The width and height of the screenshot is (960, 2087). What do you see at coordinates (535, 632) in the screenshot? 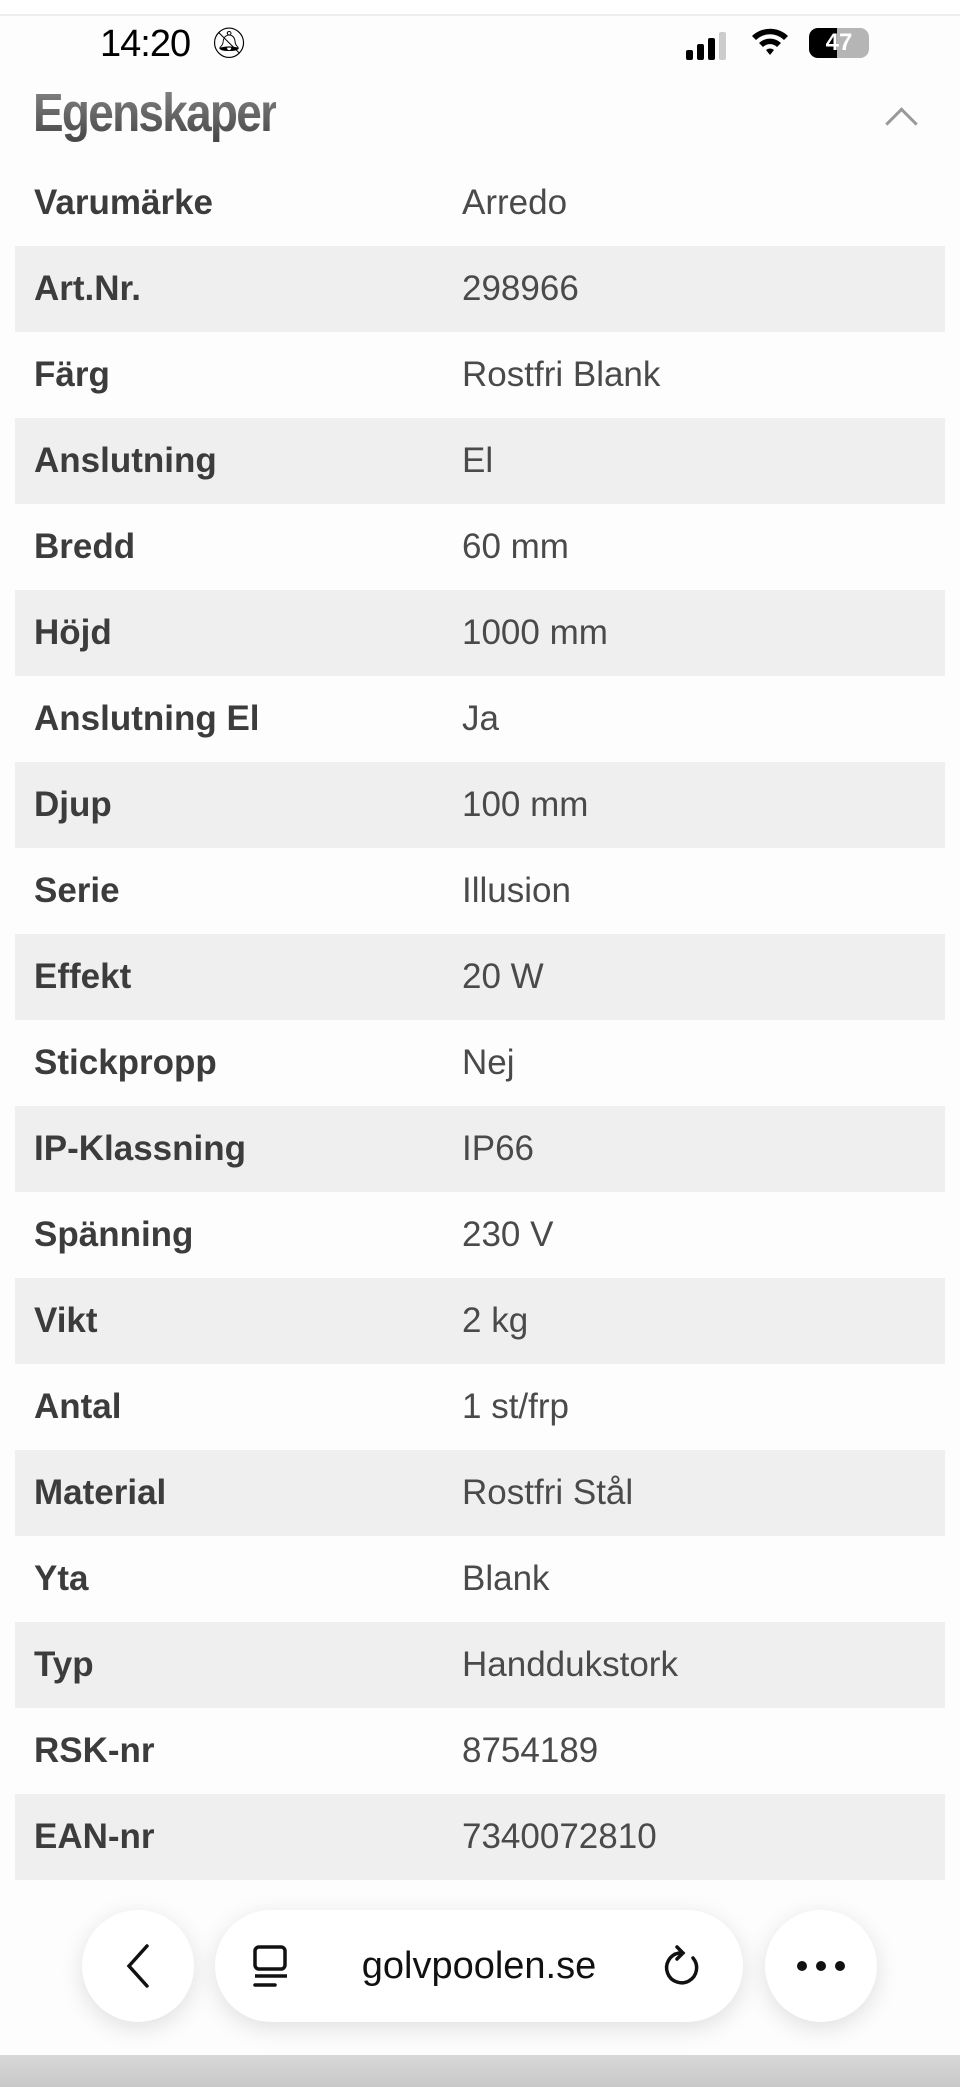
I see `property-value: 1000 mm` at bounding box center [535, 632].